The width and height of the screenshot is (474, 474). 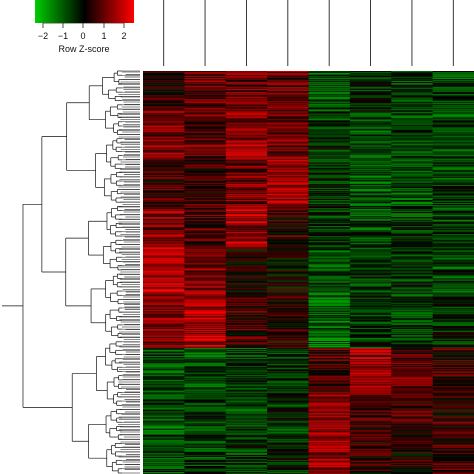 I want to click on color-key-tick-label: 1, so click(x=104, y=36).